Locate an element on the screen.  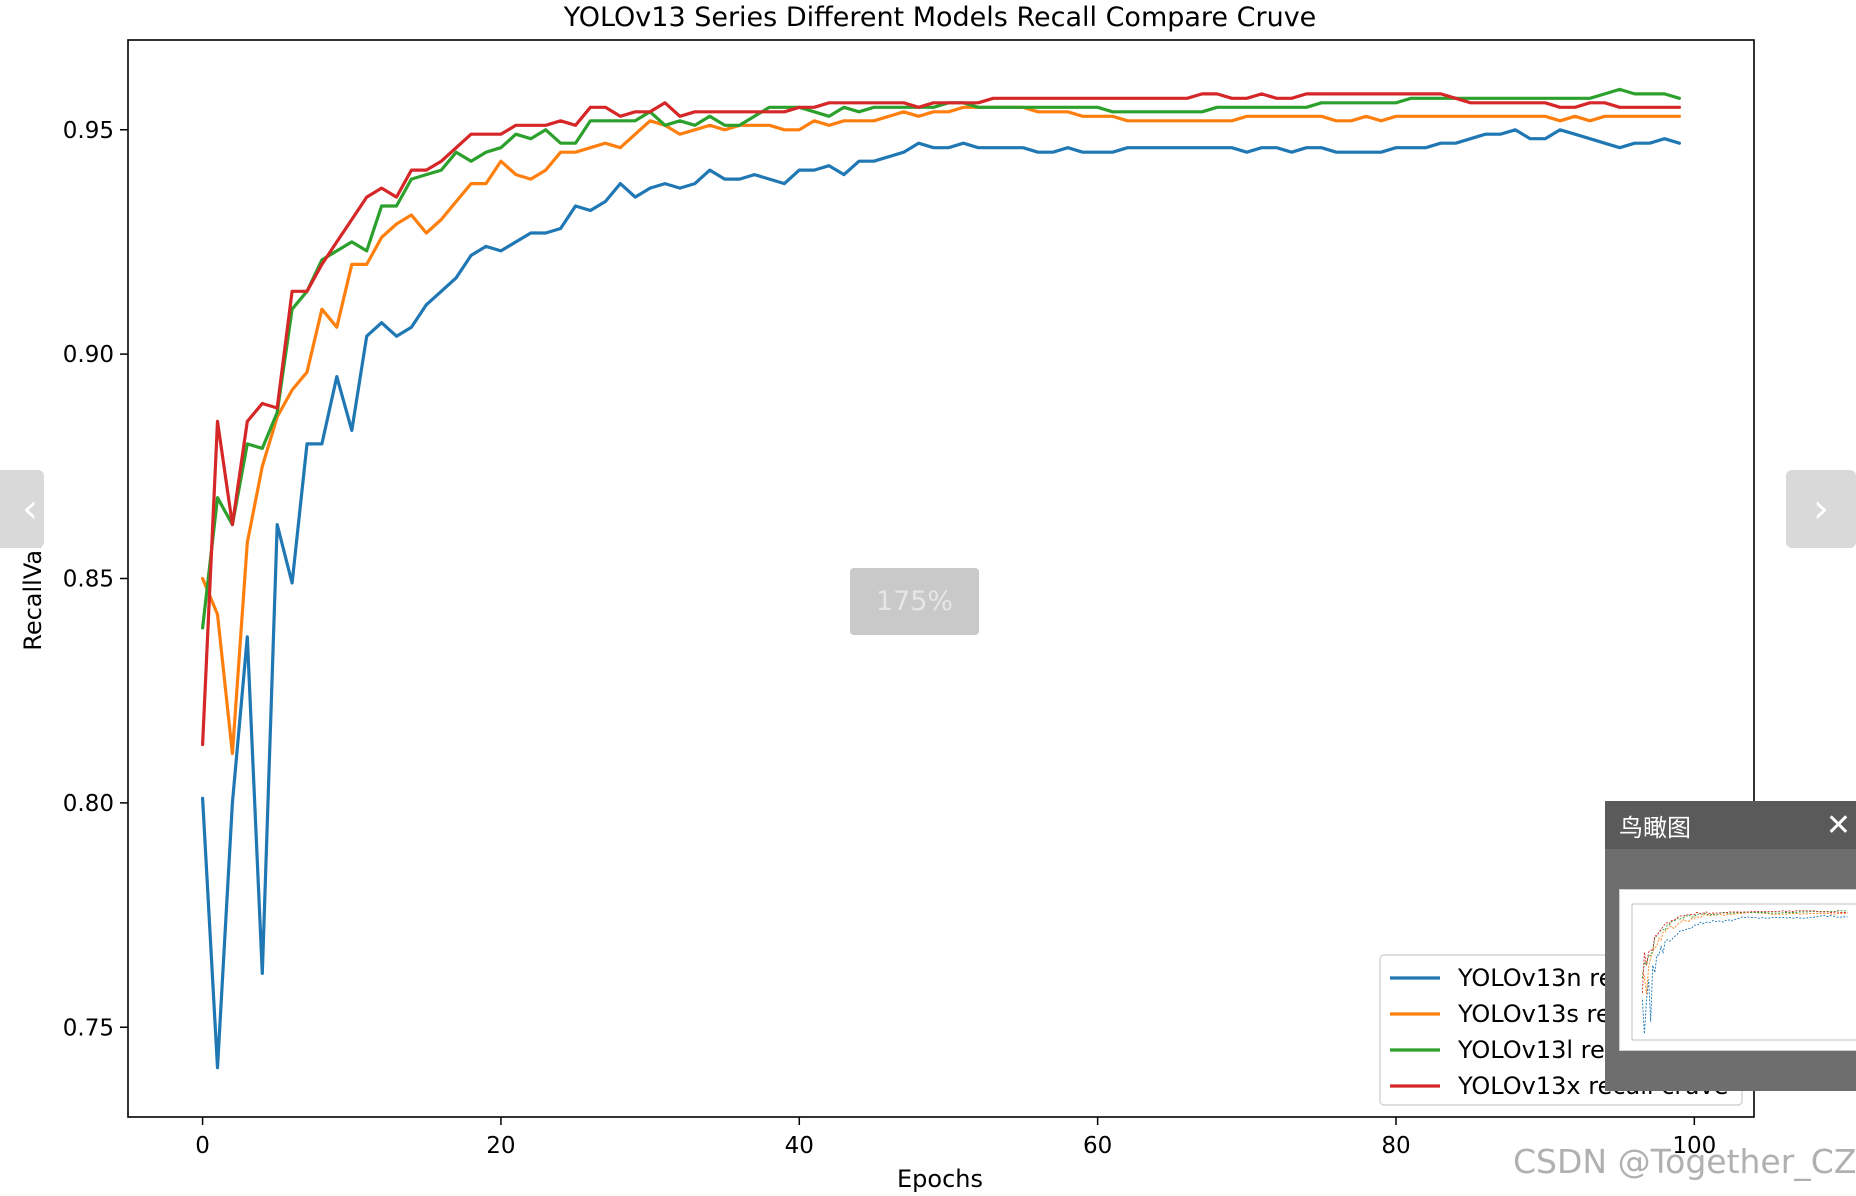
x-tick-label: 40 is located at coordinates (799, 1146).